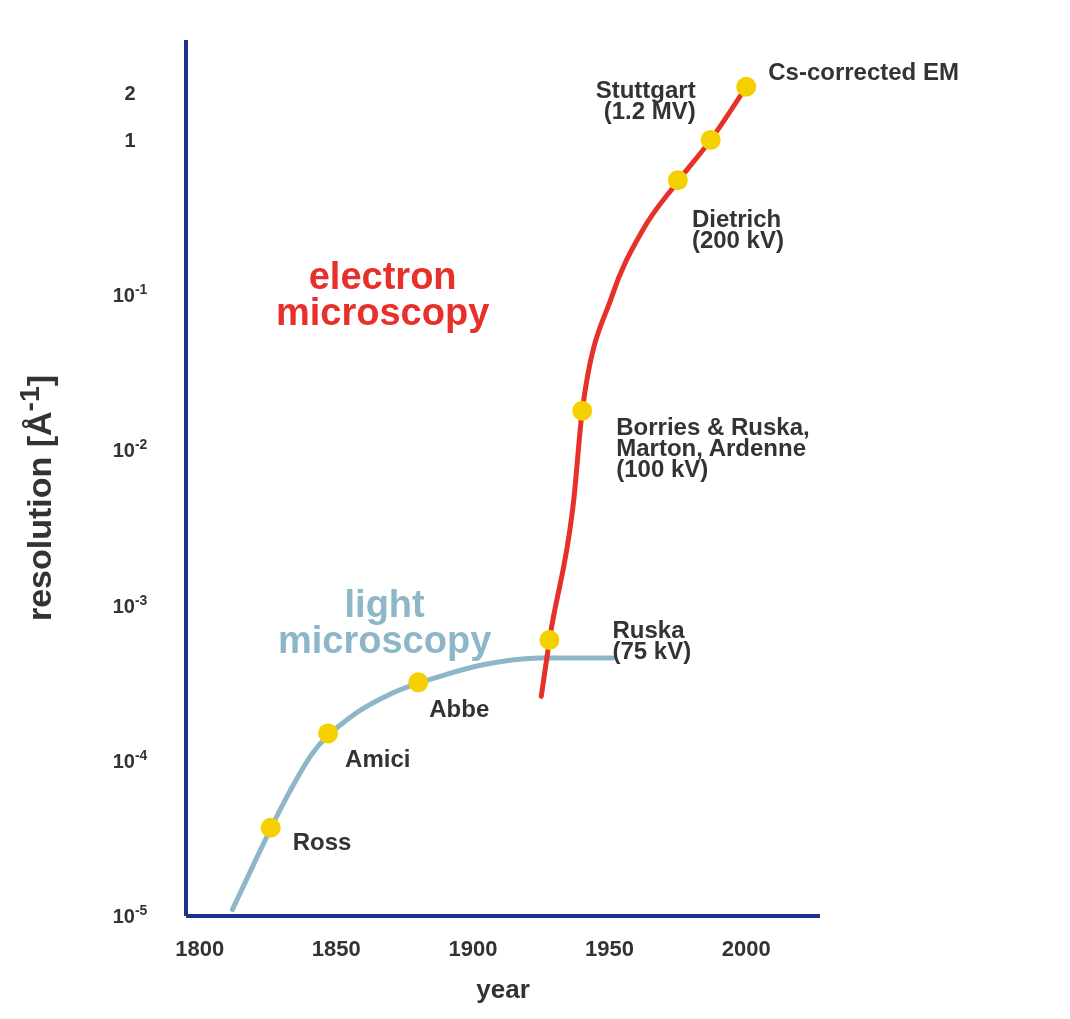 This screenshot has height=1019, width=1070. What do you see at coordinates (130, 449) in the screenshot?
I see `y-tick-label: 10$^{-2}$` at bounding box center [130, 449].